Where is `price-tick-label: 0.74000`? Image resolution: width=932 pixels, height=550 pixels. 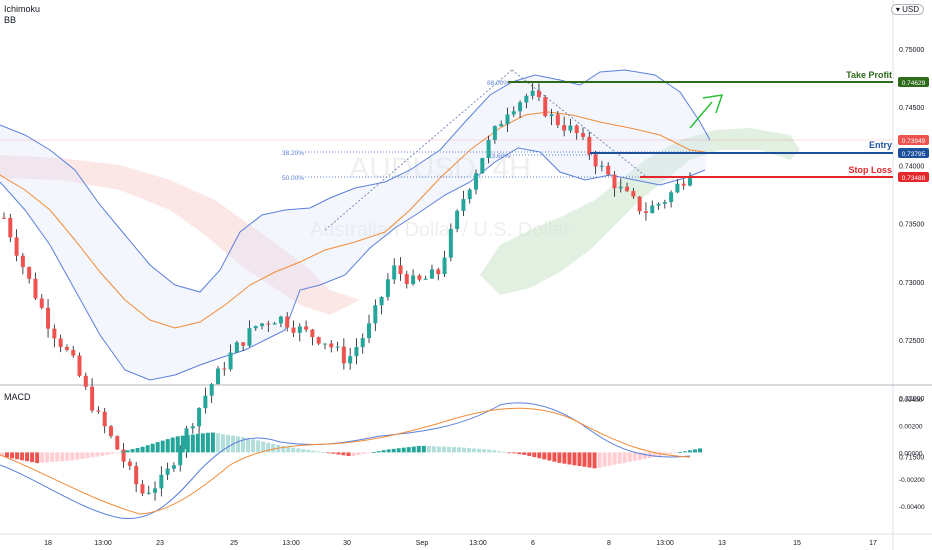
price-tick-label: 0.74000 is located at coordinates (911, 166).